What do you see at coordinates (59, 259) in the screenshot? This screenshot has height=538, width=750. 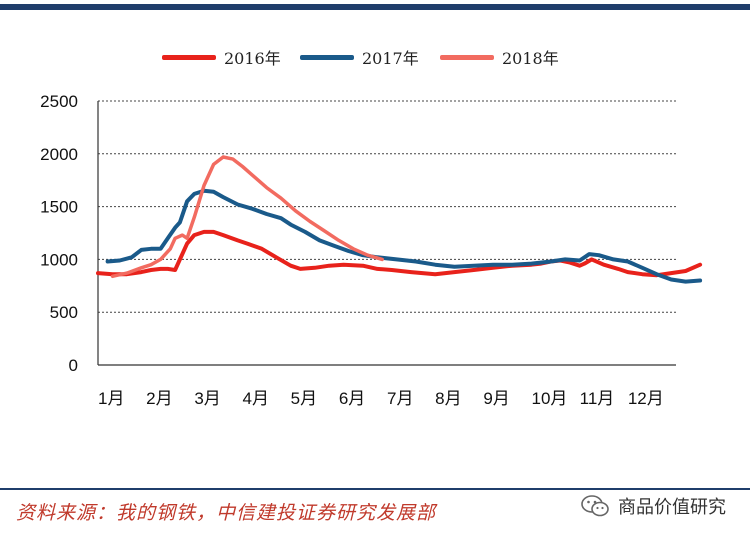 I see `y-tick-label-1000: 1000` at bounding box center [59, 259].